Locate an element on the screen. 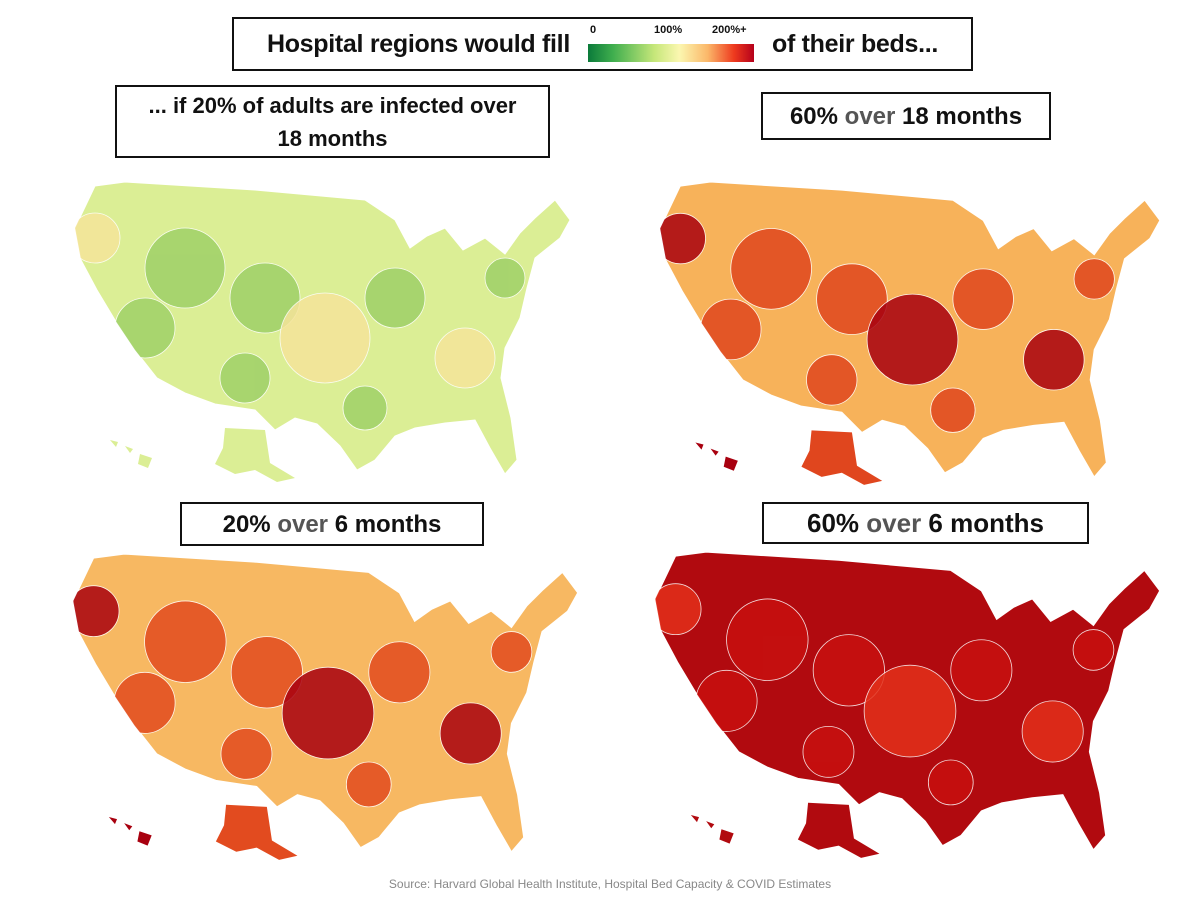 The width and height of the screenshot is (1200, 900). t-a: 20% is located at coordinates (246, 524).